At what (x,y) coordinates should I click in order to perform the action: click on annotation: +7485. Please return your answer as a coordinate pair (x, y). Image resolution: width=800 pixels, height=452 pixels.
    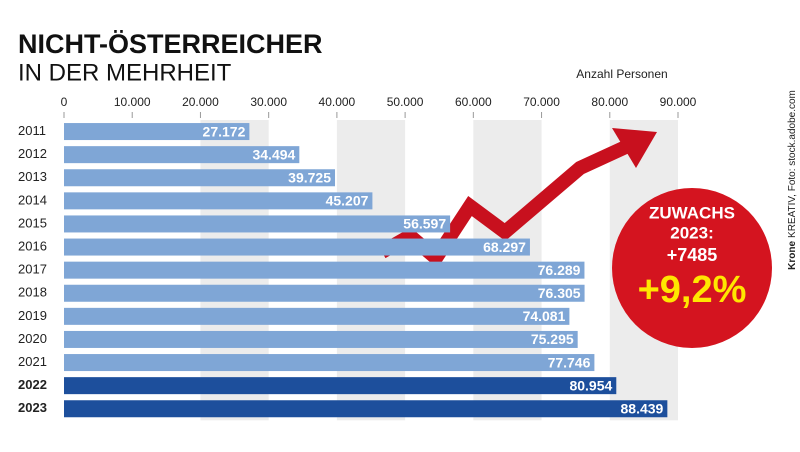
    Looking at the image, I should click on (692, 255).